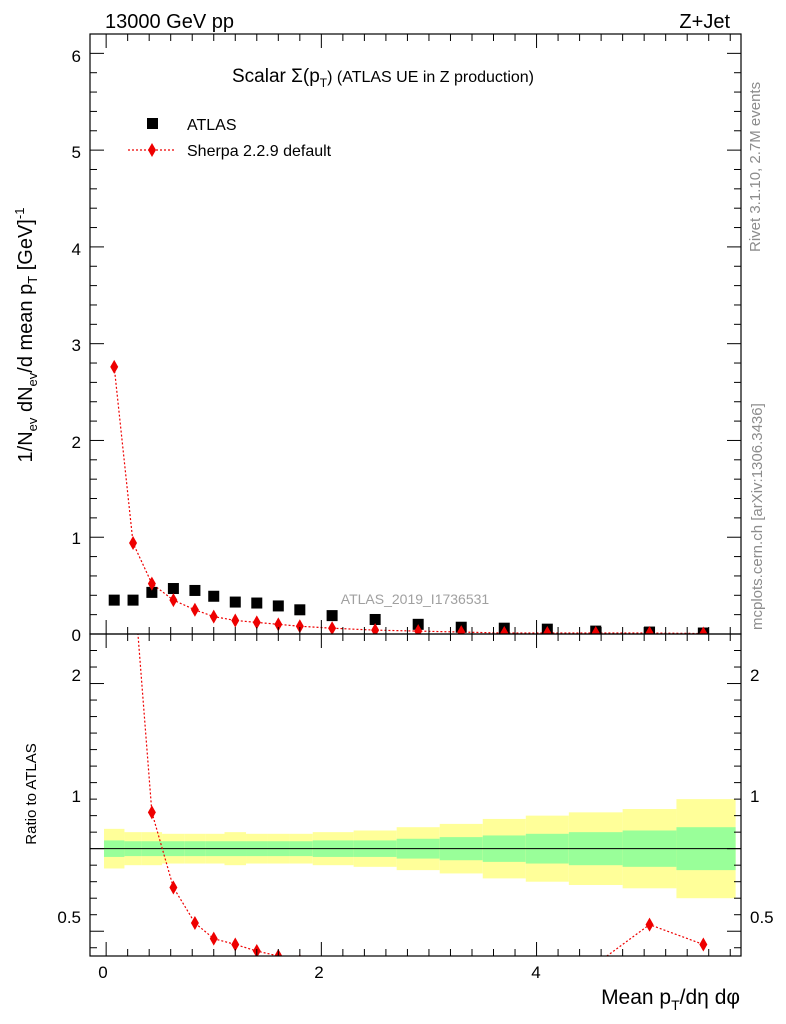  I want to click on ratio-y-tick-label-right: 0.5, so click(762, 917).